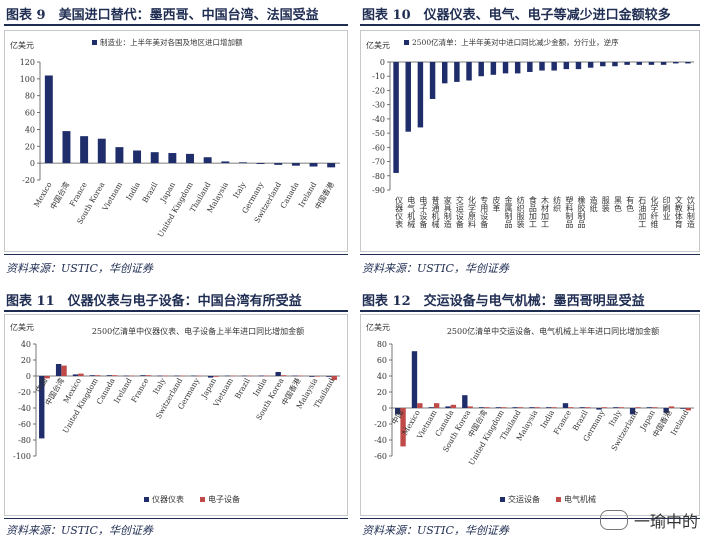 The image size is (706, 540). I want to click on y-tick-label: -100, so click(22, 456).